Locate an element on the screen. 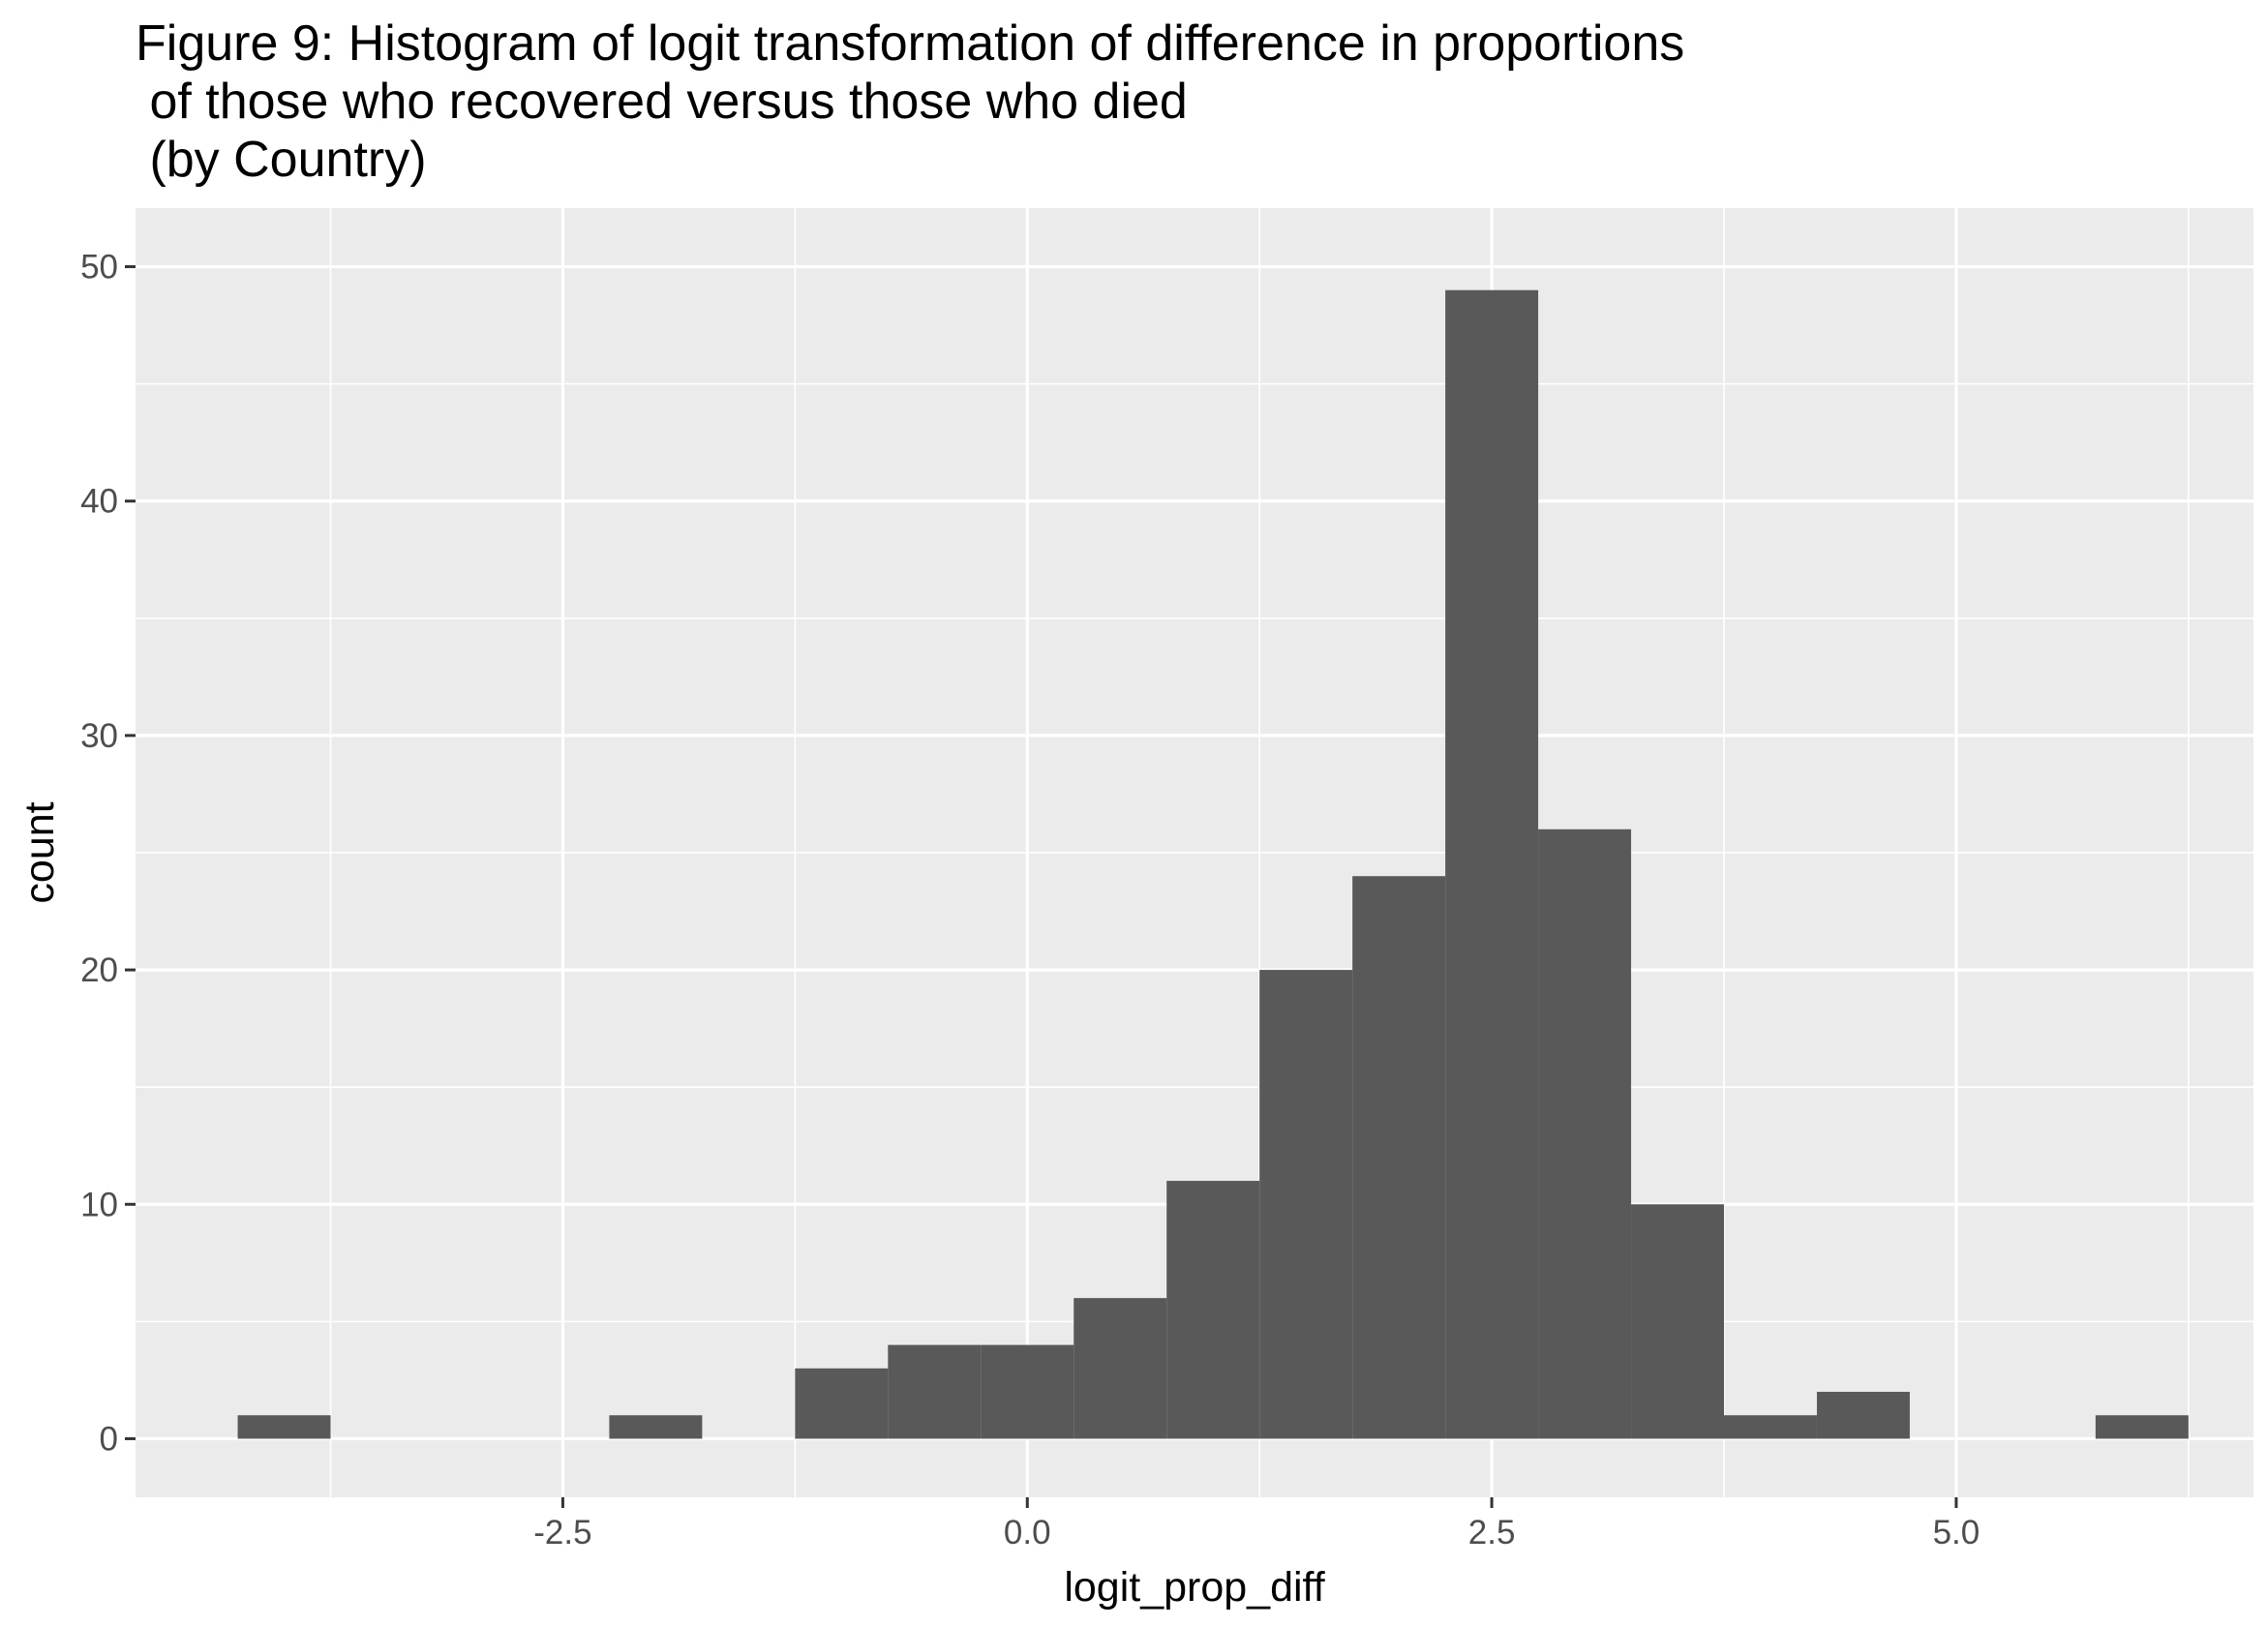 This screenshot has width=2268, height=1627. y-tick-label: 30 is located at coordinates (99, 736).